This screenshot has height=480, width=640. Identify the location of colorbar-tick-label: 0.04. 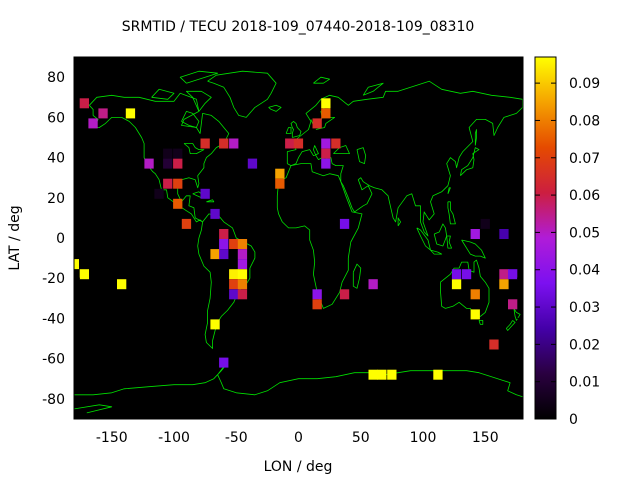
(584, 271).